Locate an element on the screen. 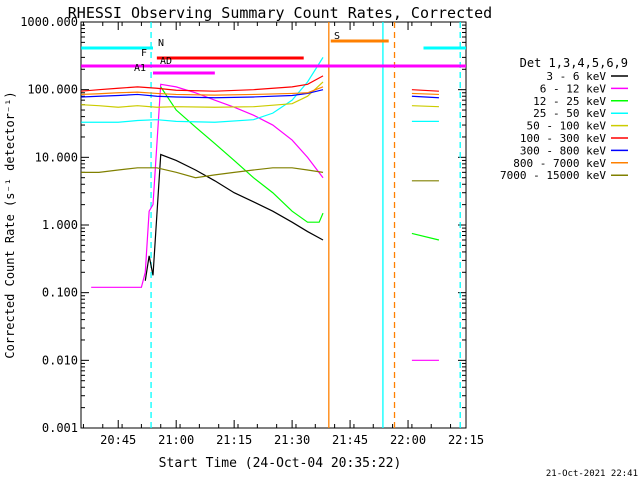 This screenshot has height=480, width=640. y-axis-label: Corrected Count Rate (s⁻¹ detector⁻¹) is located at coordinates (10, 224).